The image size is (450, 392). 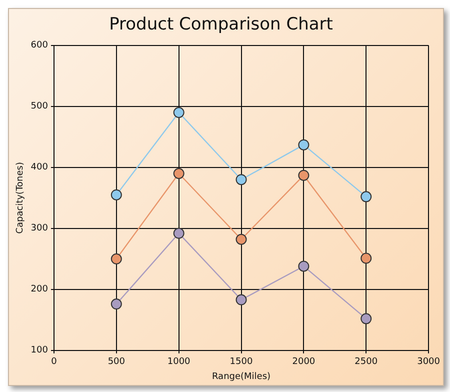 I want to click on y-tick-label: 600, so click(x=39, y=45).